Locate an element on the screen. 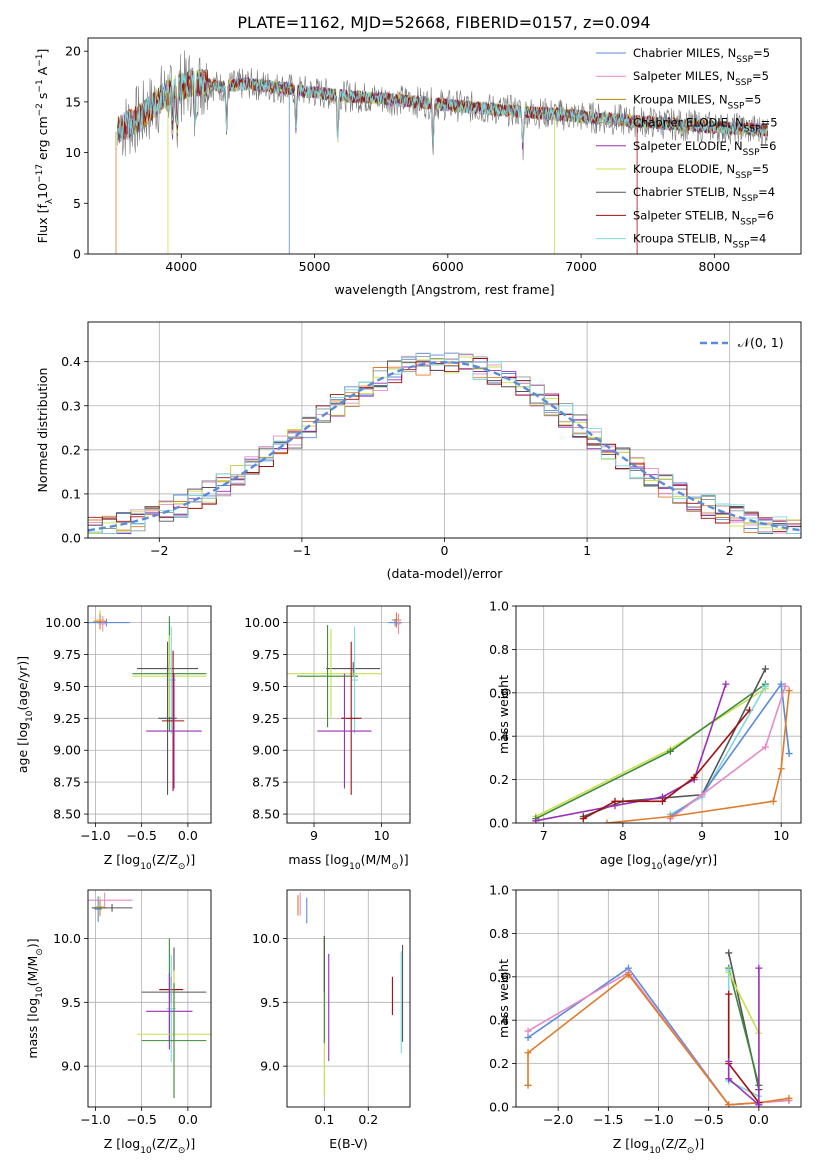  y-tick-label: 9.75 is located at coordinates (266, 654).